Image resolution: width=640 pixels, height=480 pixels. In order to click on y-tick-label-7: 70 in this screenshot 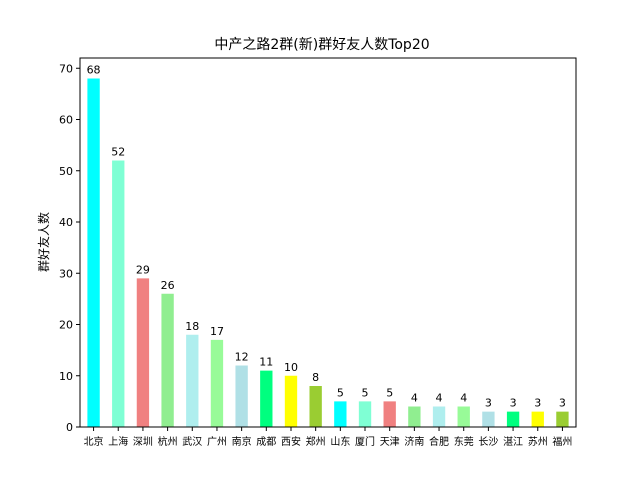, I will do `click(66, 68)`.